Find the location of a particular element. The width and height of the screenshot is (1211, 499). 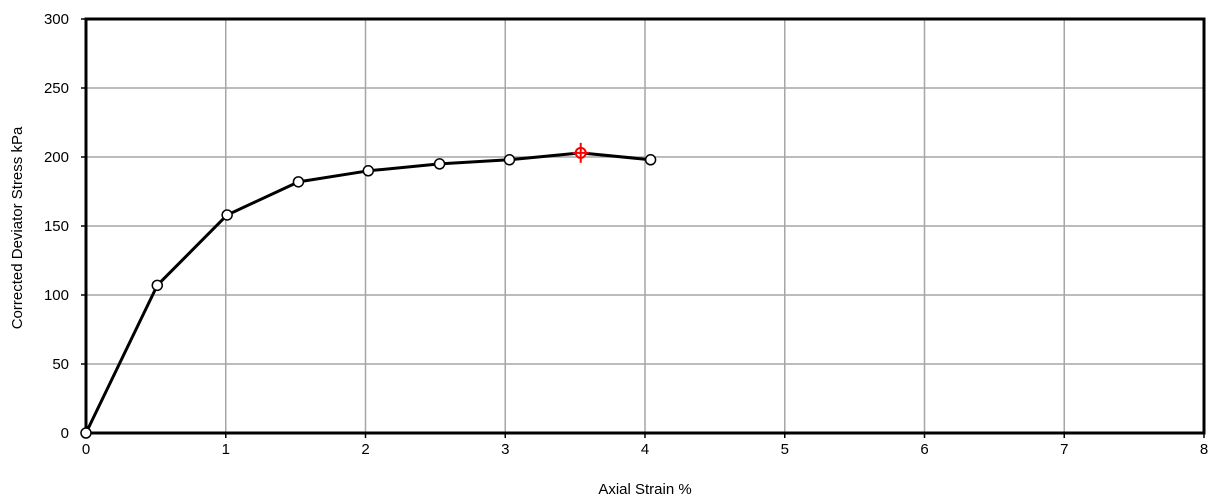

x-tick-label: 5 is located at coordinates (785, 449).